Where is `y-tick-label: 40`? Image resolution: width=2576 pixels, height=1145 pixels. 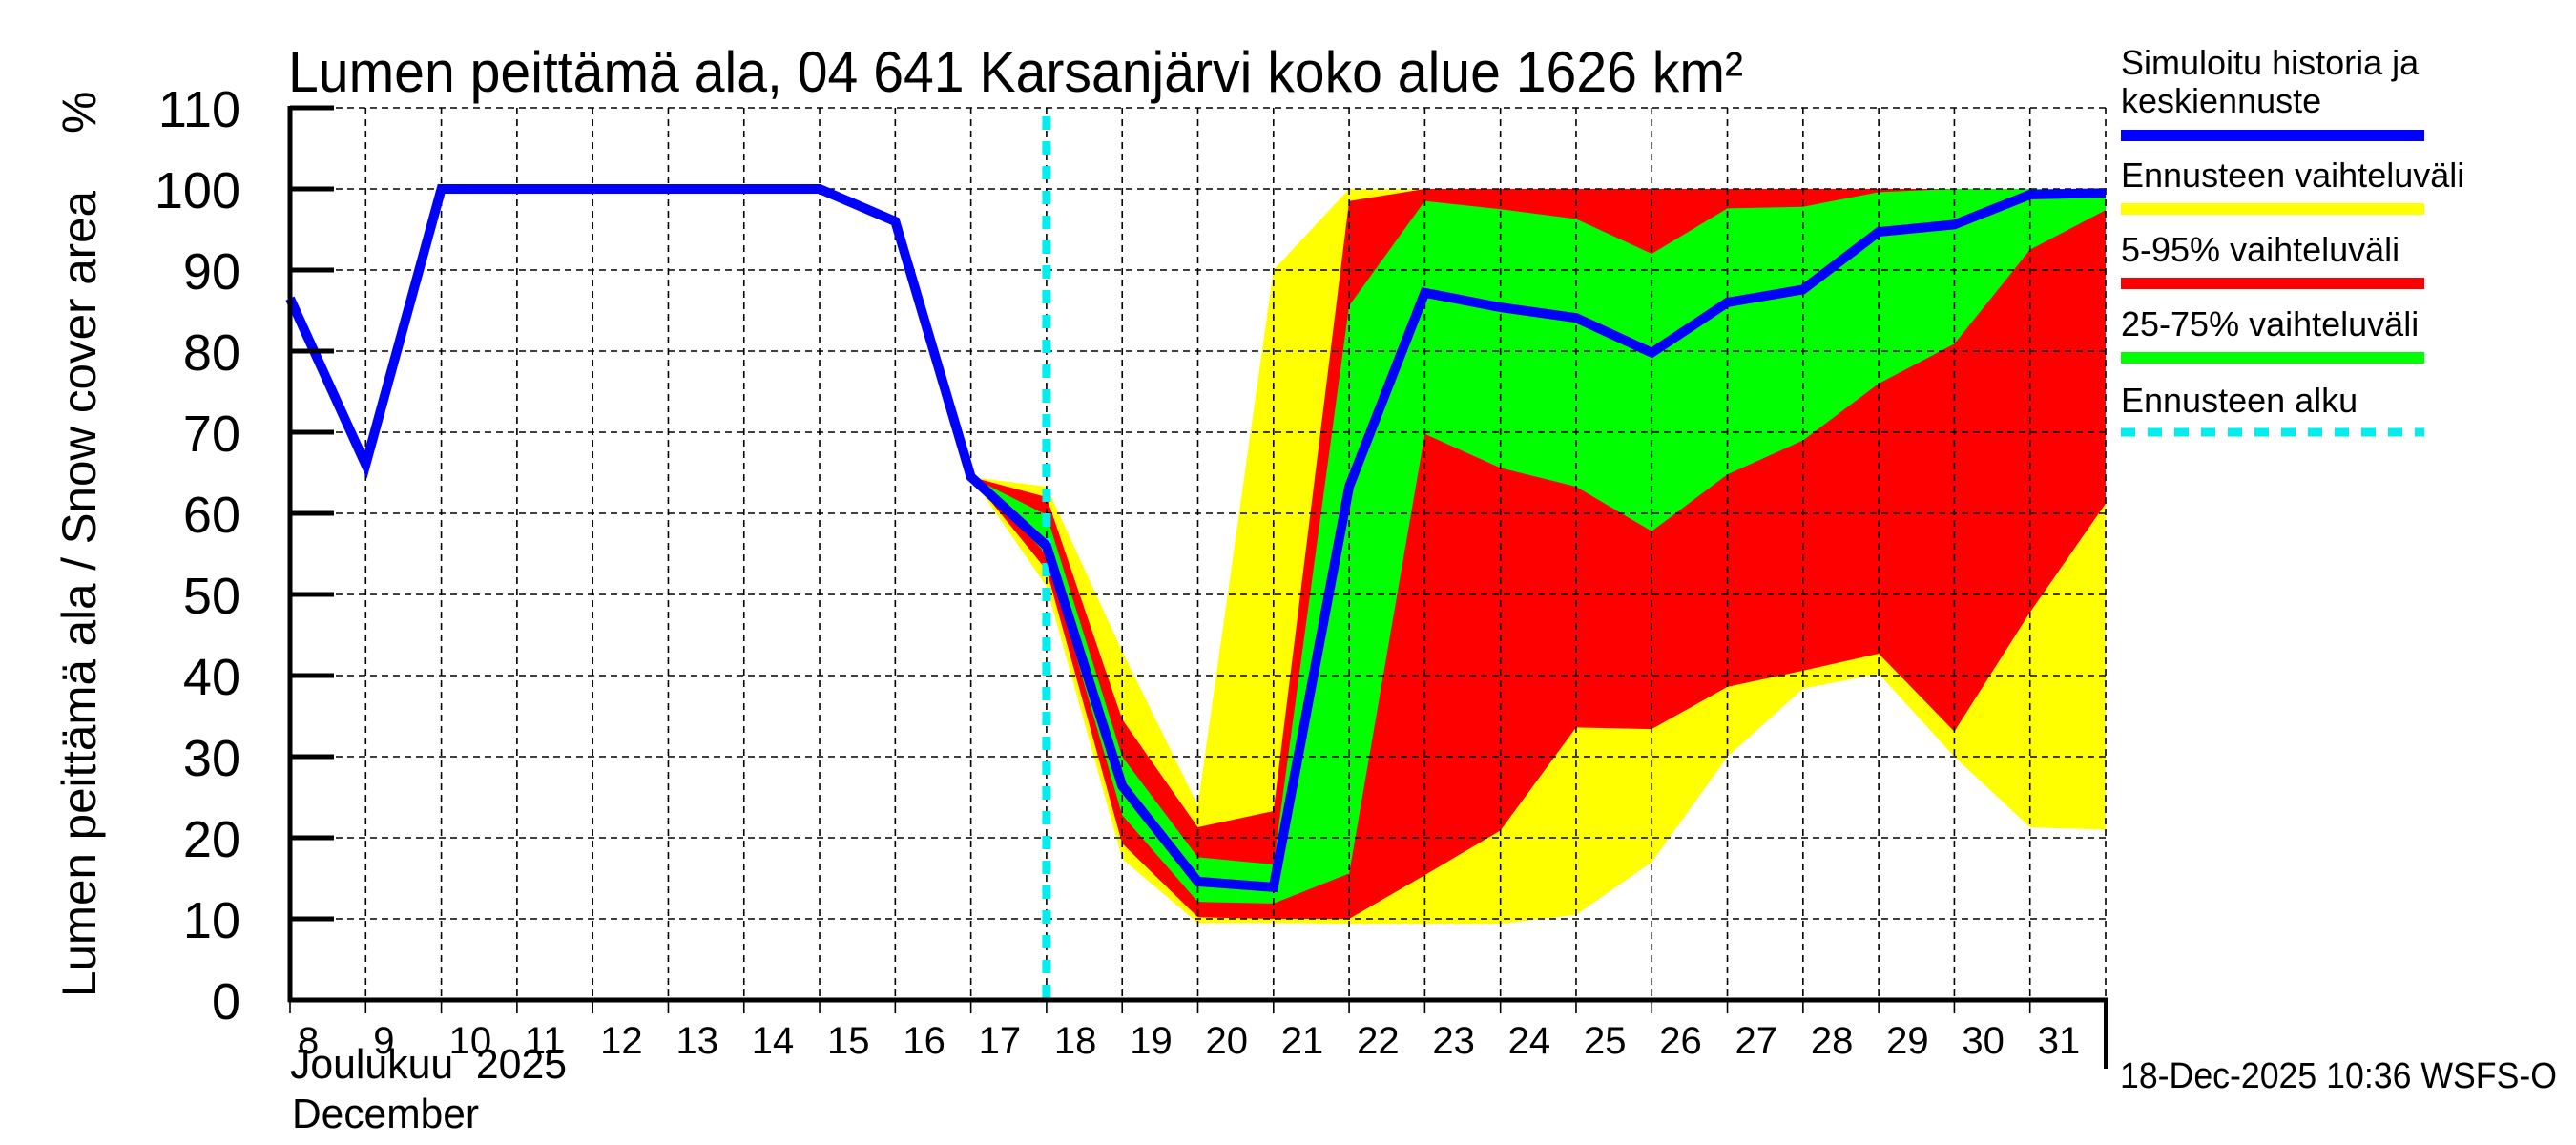 y-tick-label: 40 is located at coordinates (211, 678).